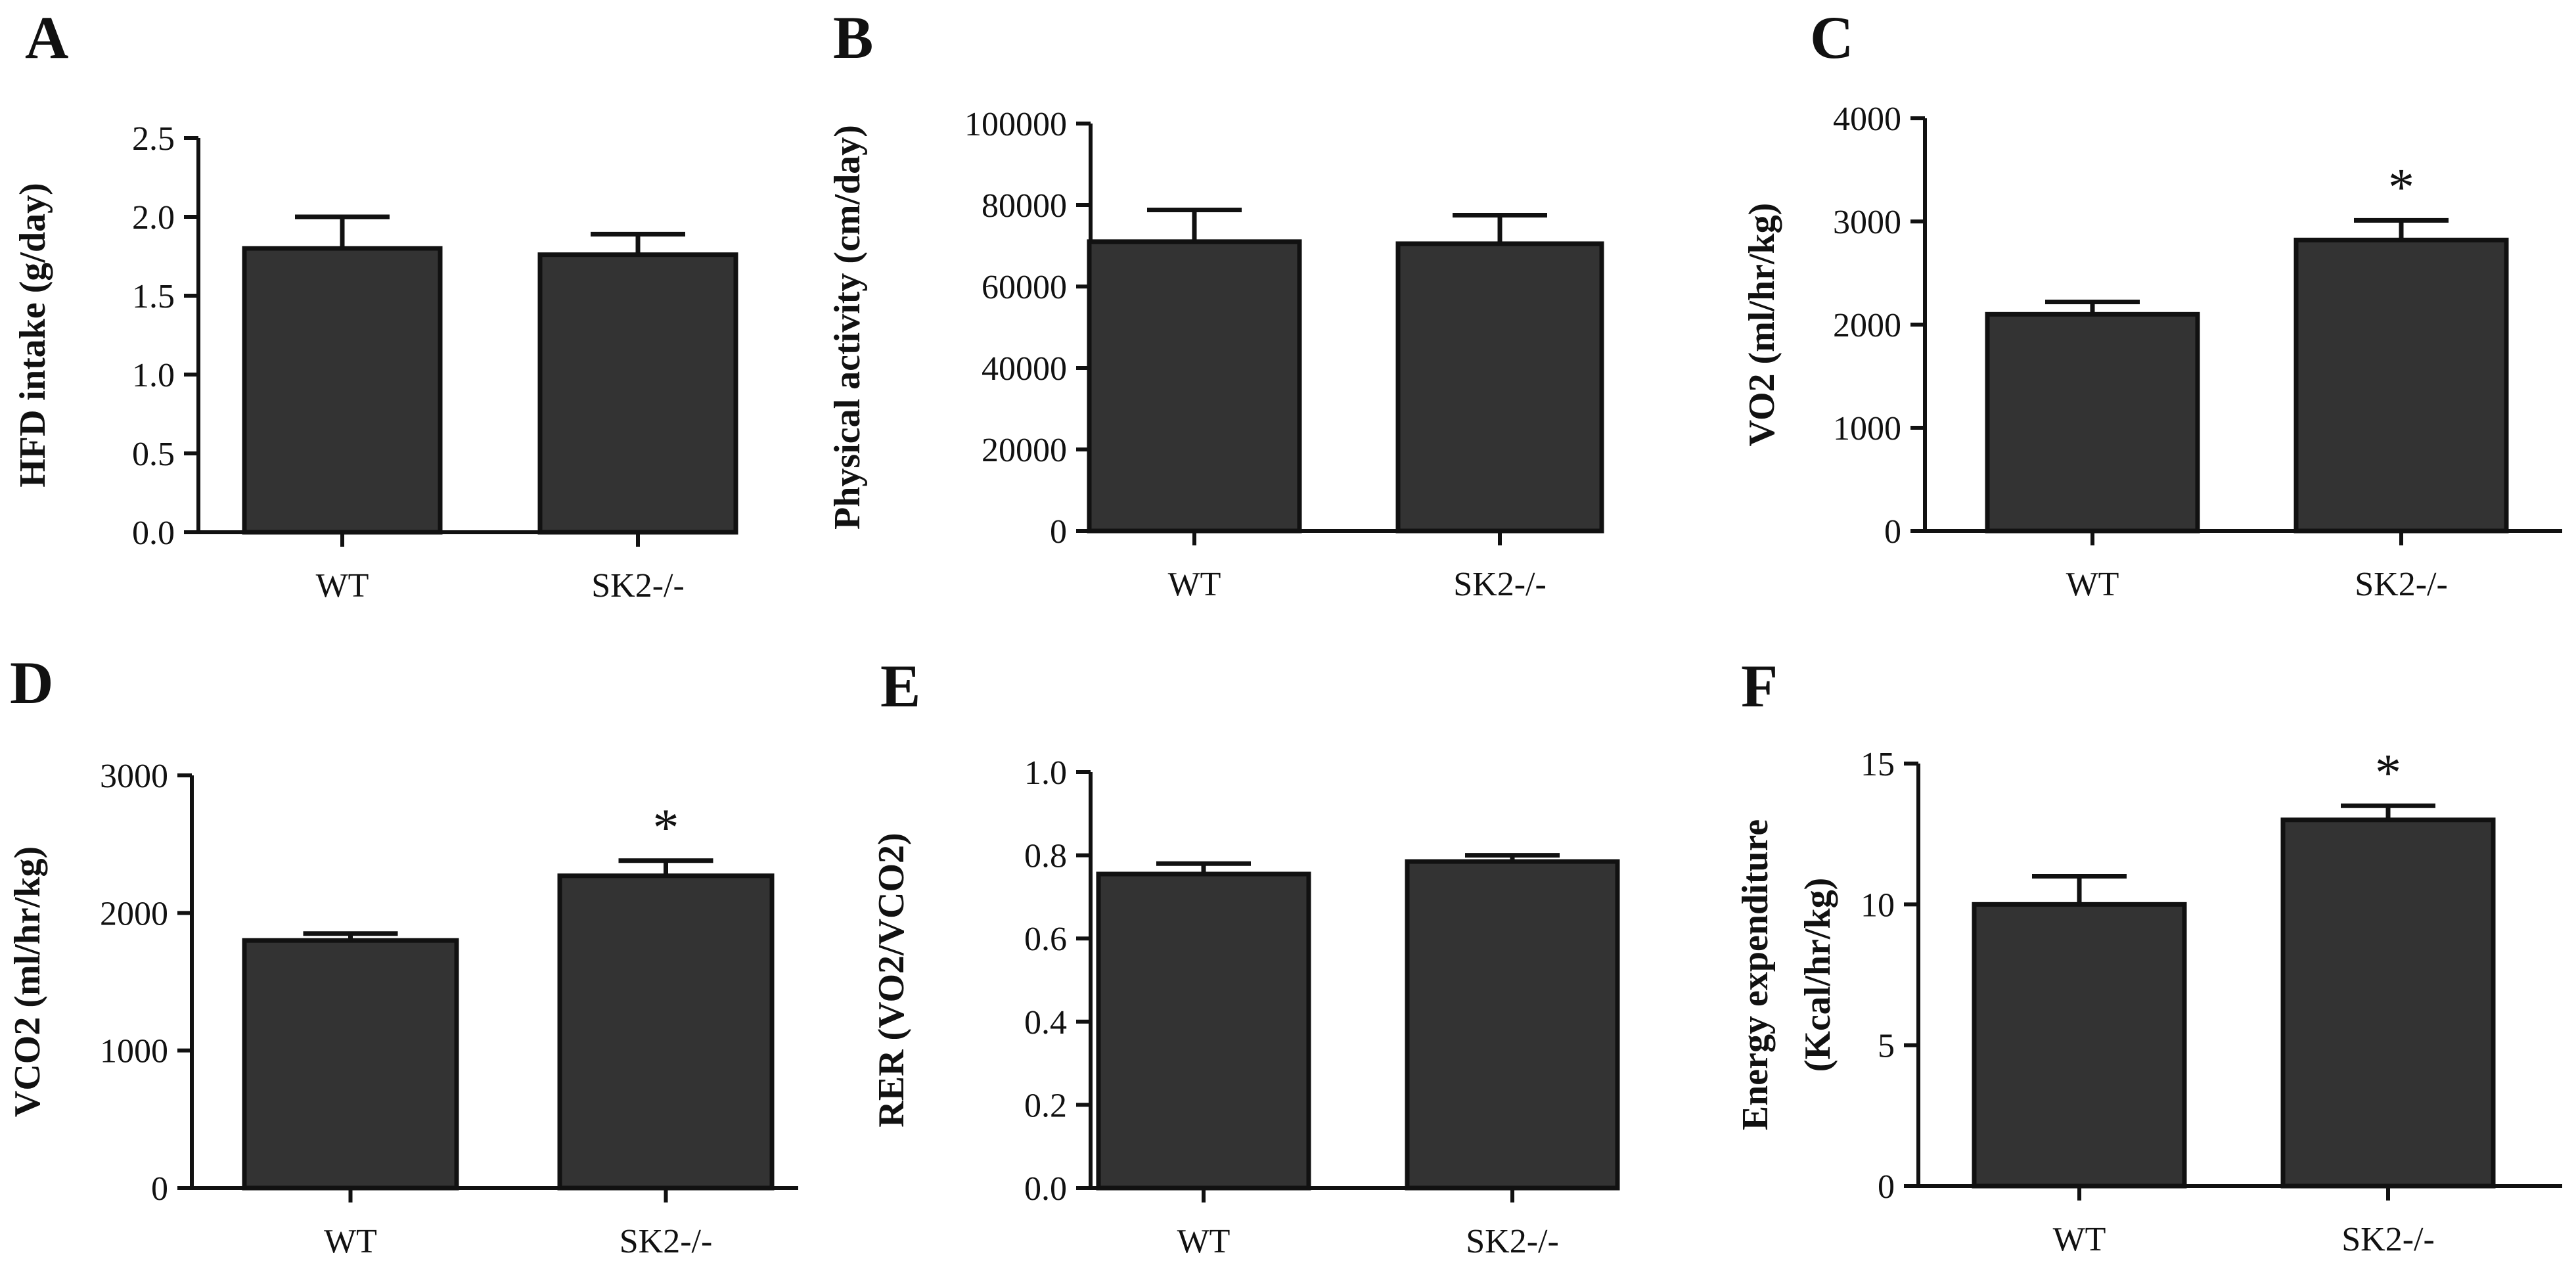 The width and height of the screenshot is (2576, 1282). Describe the element at coordinates (1878, 905) in the screenshot. I see `y-tick-label: 10` at that location.